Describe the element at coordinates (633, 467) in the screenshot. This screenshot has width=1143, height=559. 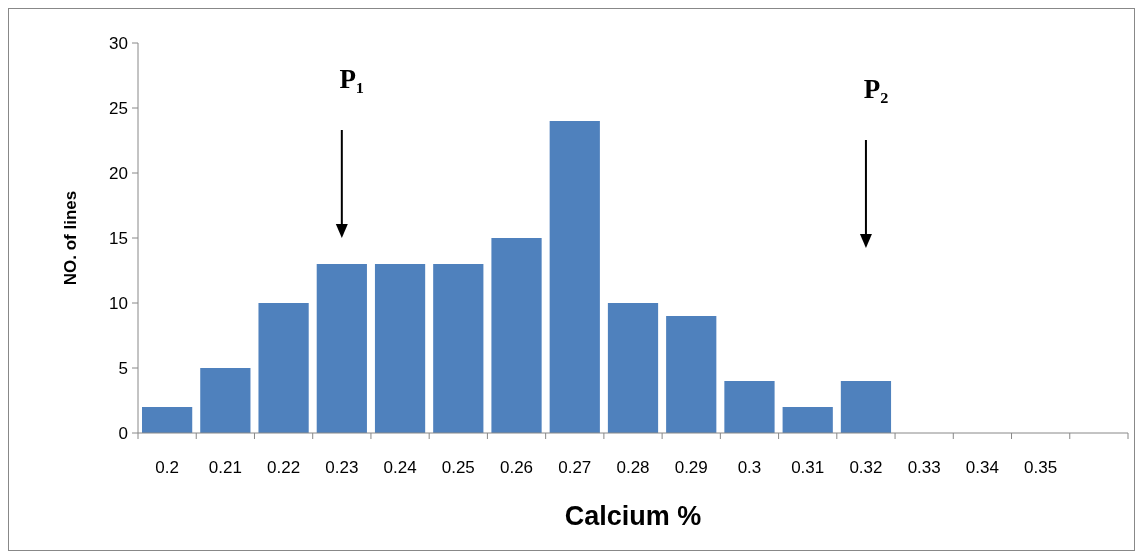
I see `x-tick-label: 0.28` at that location.